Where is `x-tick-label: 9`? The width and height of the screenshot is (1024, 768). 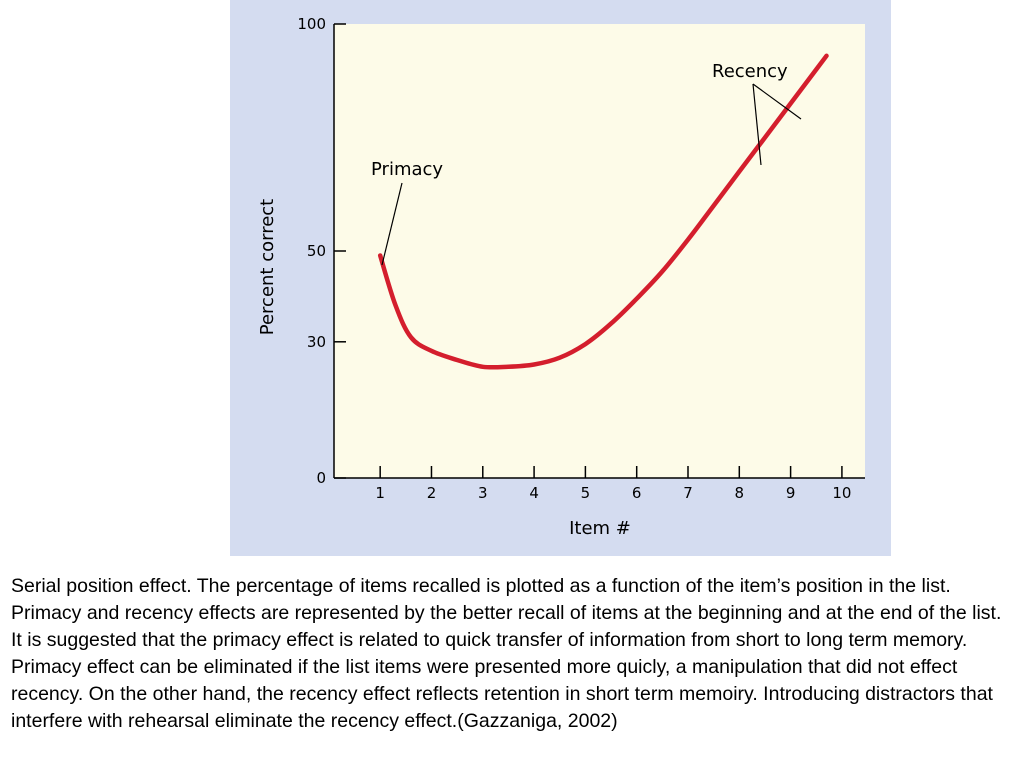
x-tick-label: 9 is located at coordinates (791, 493).